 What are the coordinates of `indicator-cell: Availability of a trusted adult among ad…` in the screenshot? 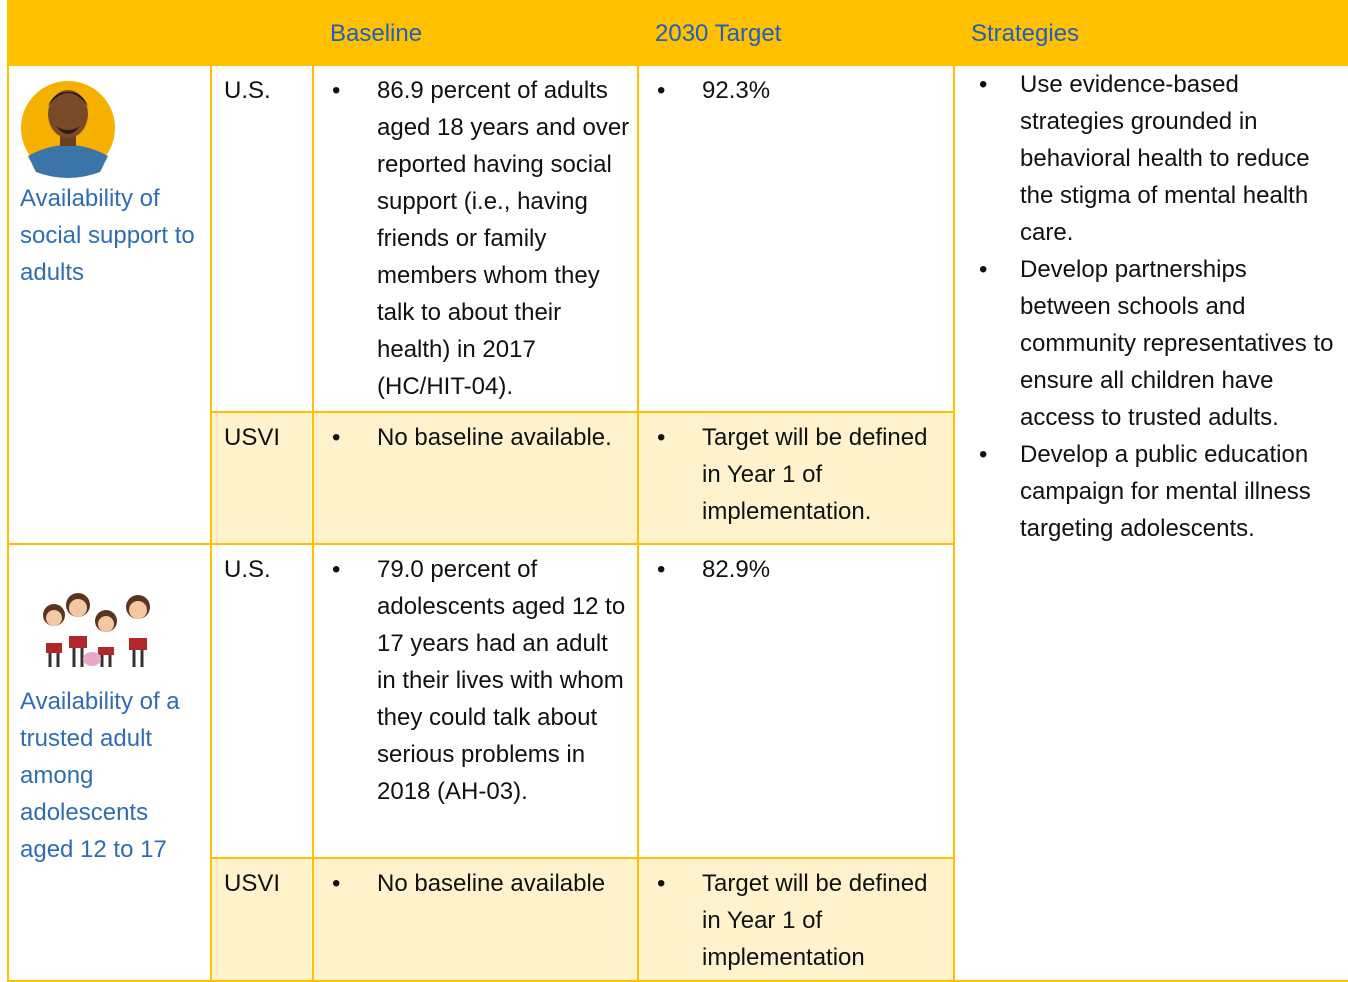 It's located at (109, 762).